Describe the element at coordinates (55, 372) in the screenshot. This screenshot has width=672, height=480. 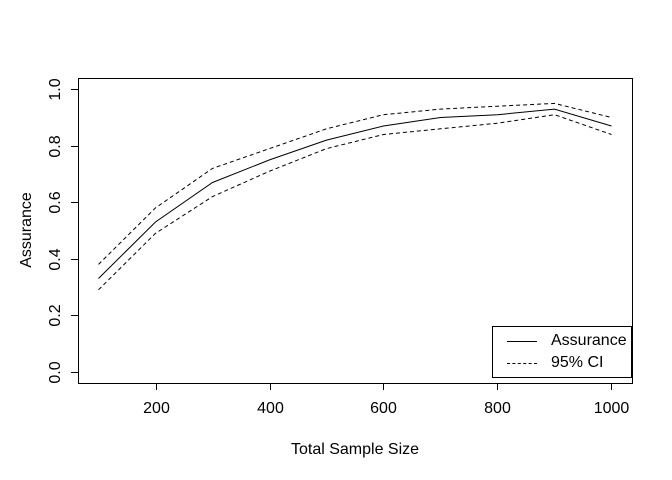
I see `y-tick-label: 0.0` at that location.